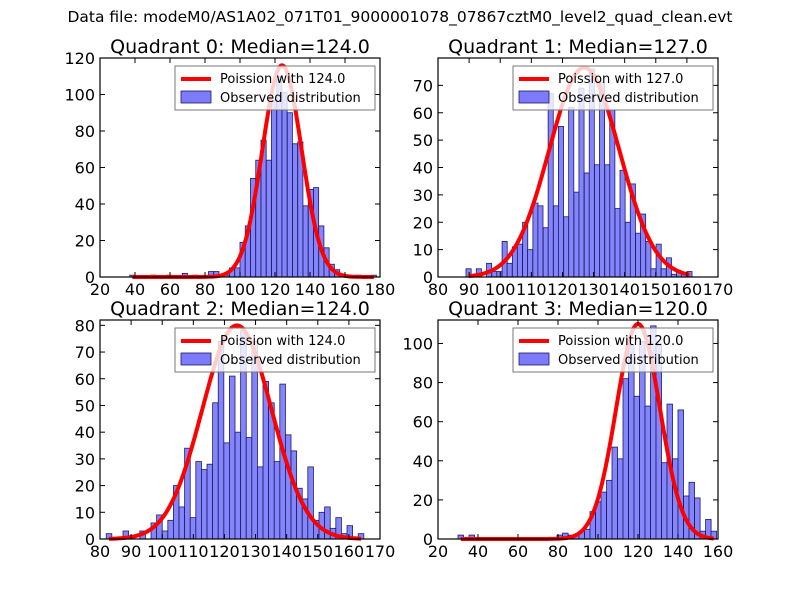 This screenshot has width=800, height=600. What do you see at coordinates (275, 88) in the screenshot?
I see `legend: Poission with 124.0 Observed distribution` at bounding box center [275, 88].